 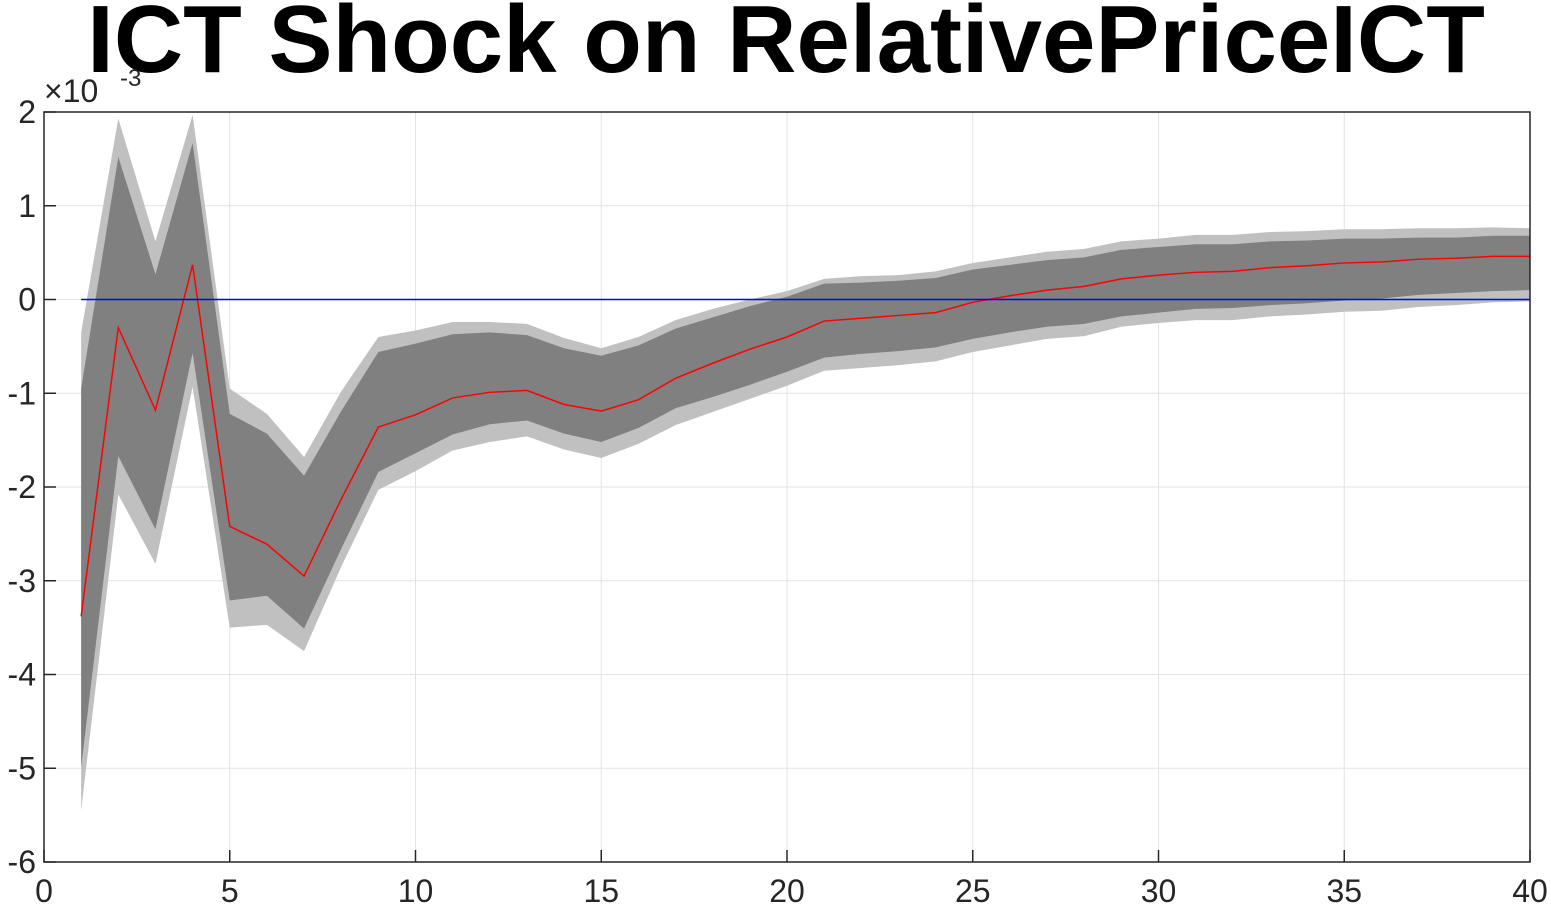 What do you see at coordinates (787, 891) in the screenshot?
I see `x-tick-label-4: 20` at bounding box center [787, 891].